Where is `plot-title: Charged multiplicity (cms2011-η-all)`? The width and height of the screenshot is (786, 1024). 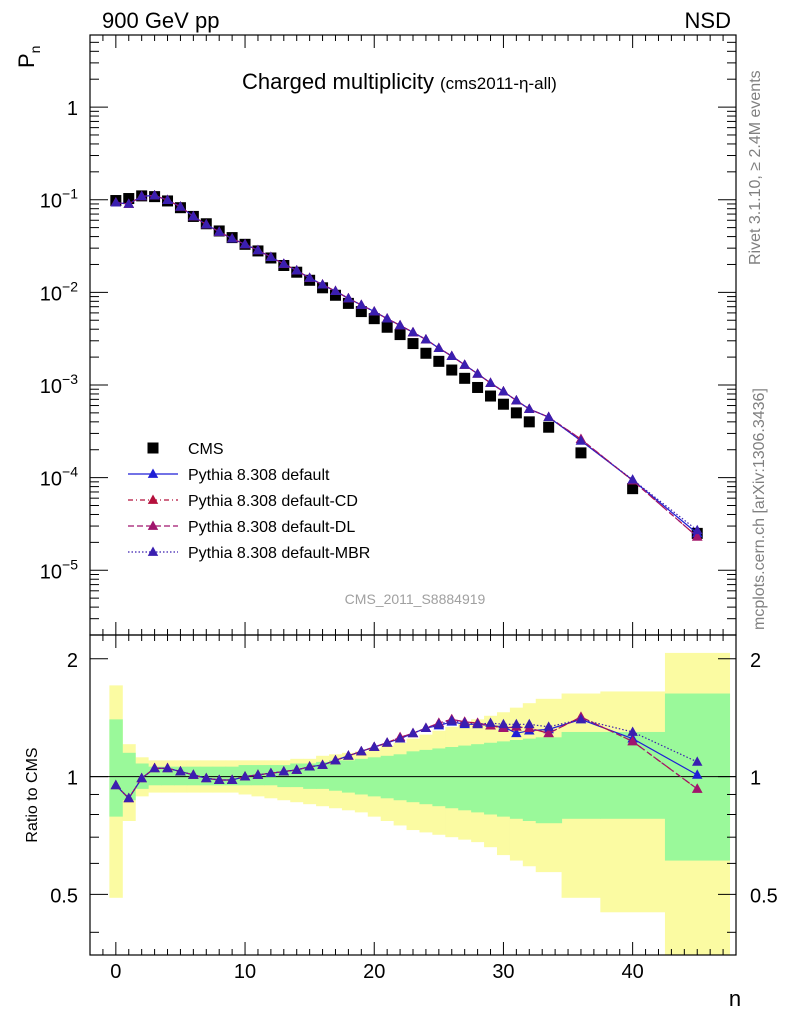
plot-title: Charged multiplicity (cms2011-η-all) is located at coordinates (399, 81).